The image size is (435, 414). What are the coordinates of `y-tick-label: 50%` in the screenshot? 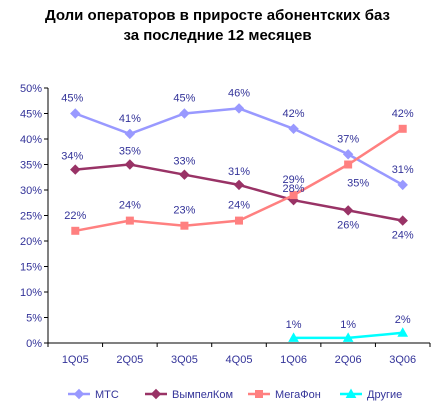 It's located at (31, 89).